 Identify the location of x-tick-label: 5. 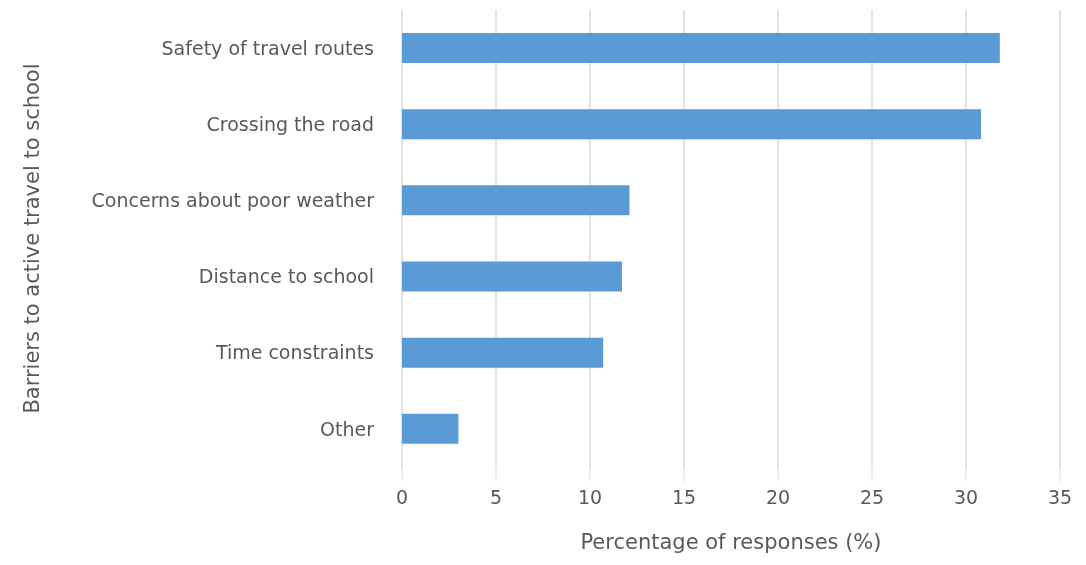
(496, 497).